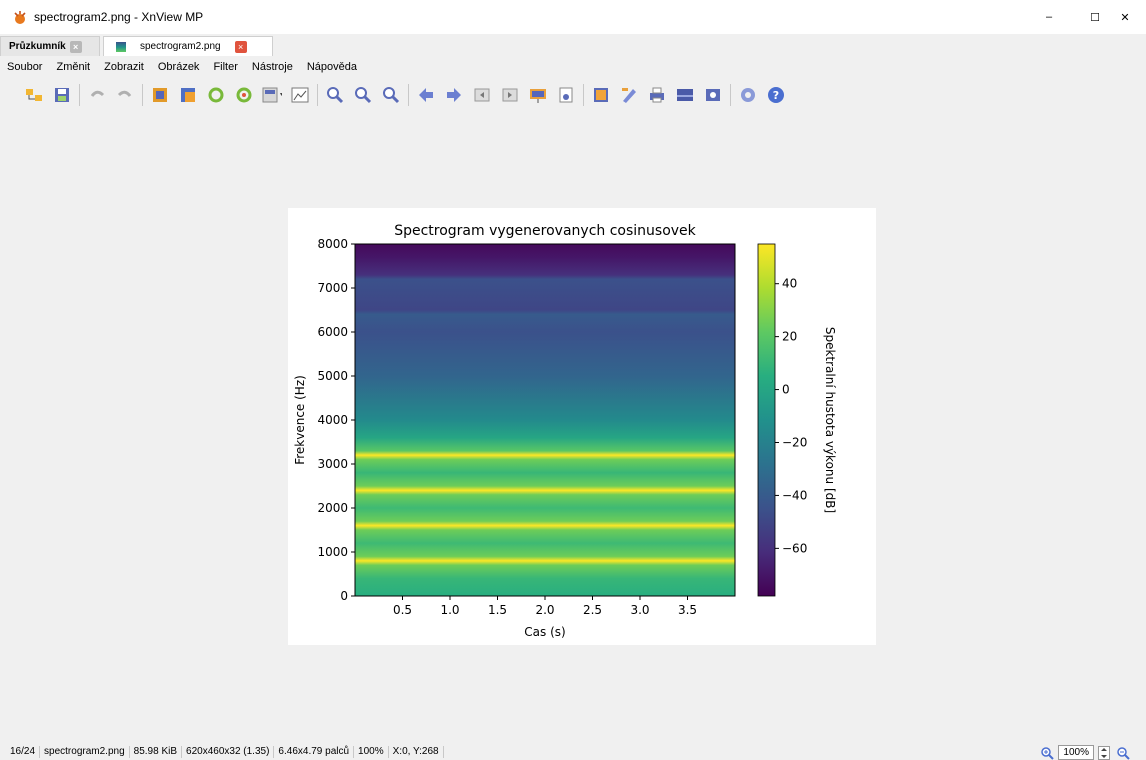 This screenshot has height=760, width=1146. I want to click on menu-nastroje: Nástroje, so click(272, 67).